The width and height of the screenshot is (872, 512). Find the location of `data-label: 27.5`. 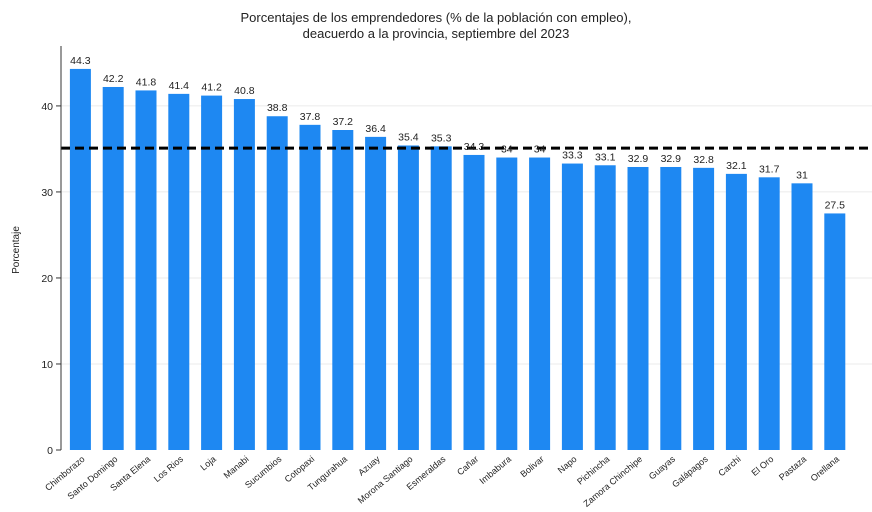

data-label: 27.5 is located at coordinates (835, 205).